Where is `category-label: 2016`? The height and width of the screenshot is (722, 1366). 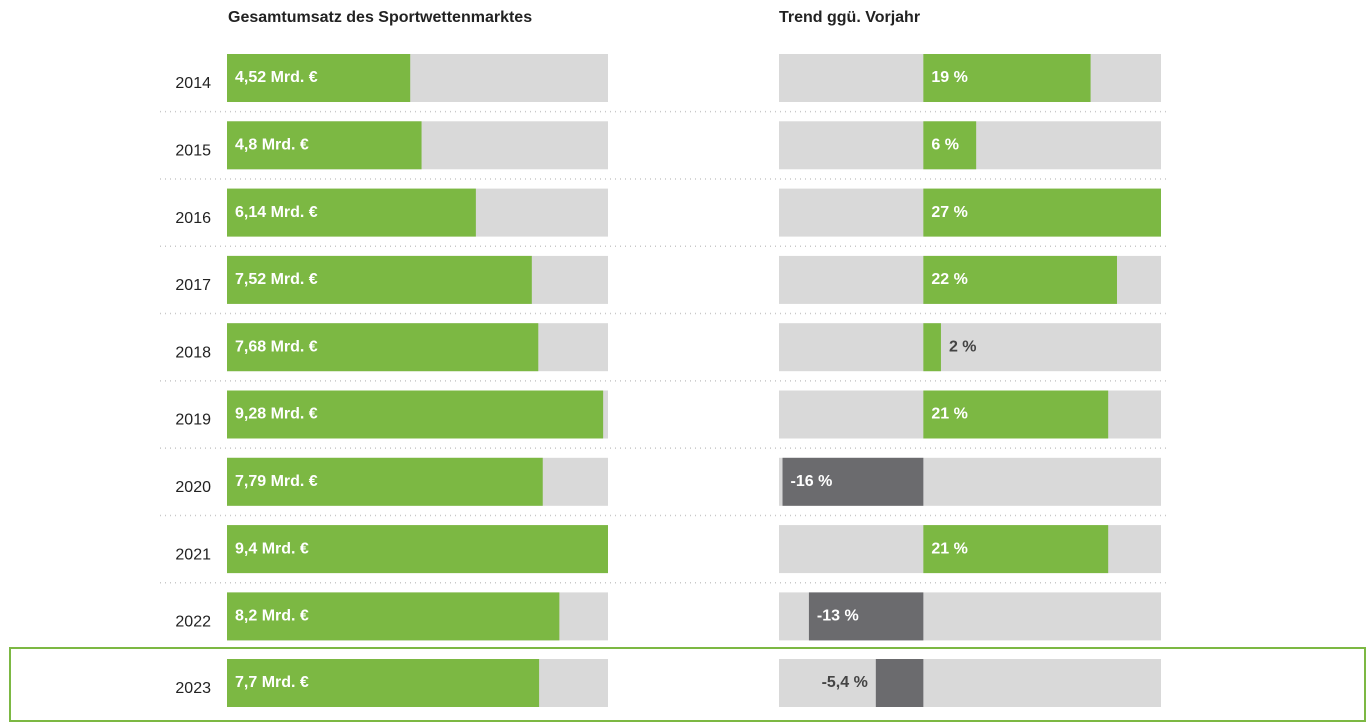
category-label: 2016 is located at coordinates (193, 218).